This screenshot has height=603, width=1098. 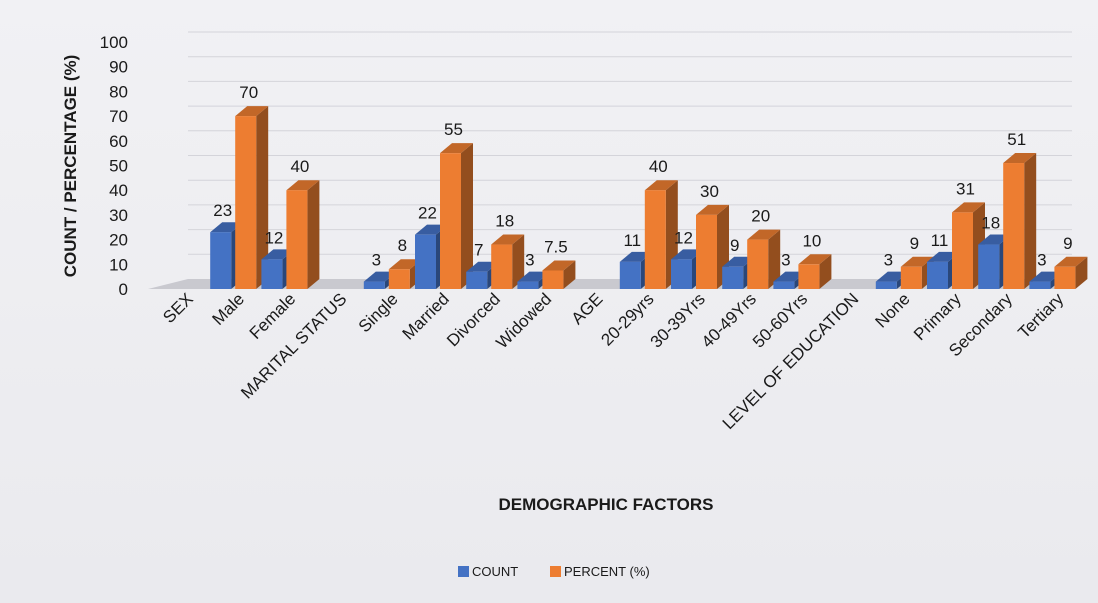 I want to click on category-label-40-49yrs: 40-49Yrs, so click(x=729, y=320).